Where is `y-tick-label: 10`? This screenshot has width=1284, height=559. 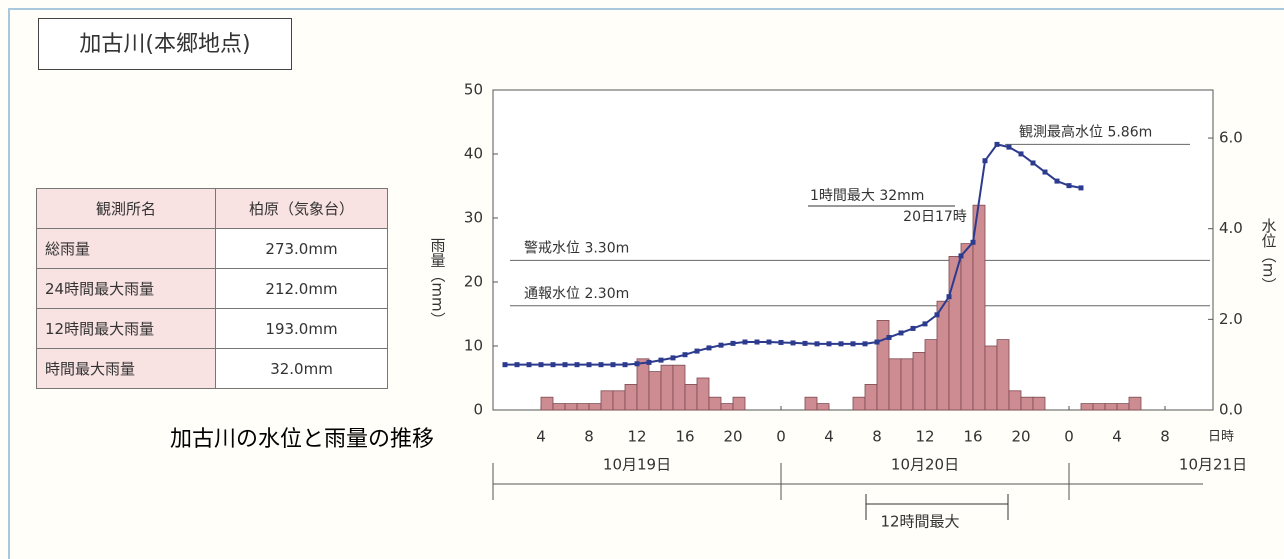 y-tick-label: 10 is located at coordinates (473, 346).